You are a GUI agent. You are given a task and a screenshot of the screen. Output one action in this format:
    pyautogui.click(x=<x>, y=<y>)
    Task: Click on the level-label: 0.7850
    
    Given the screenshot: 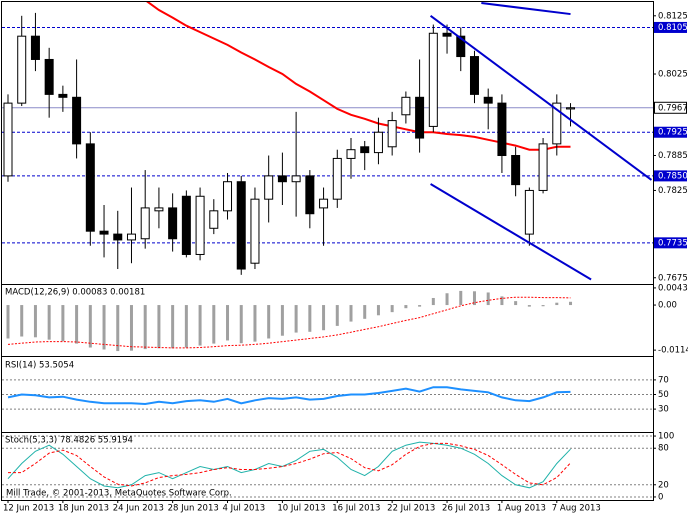 What is the action you would take?
    pyautogui.click(x=673, y=176)
    